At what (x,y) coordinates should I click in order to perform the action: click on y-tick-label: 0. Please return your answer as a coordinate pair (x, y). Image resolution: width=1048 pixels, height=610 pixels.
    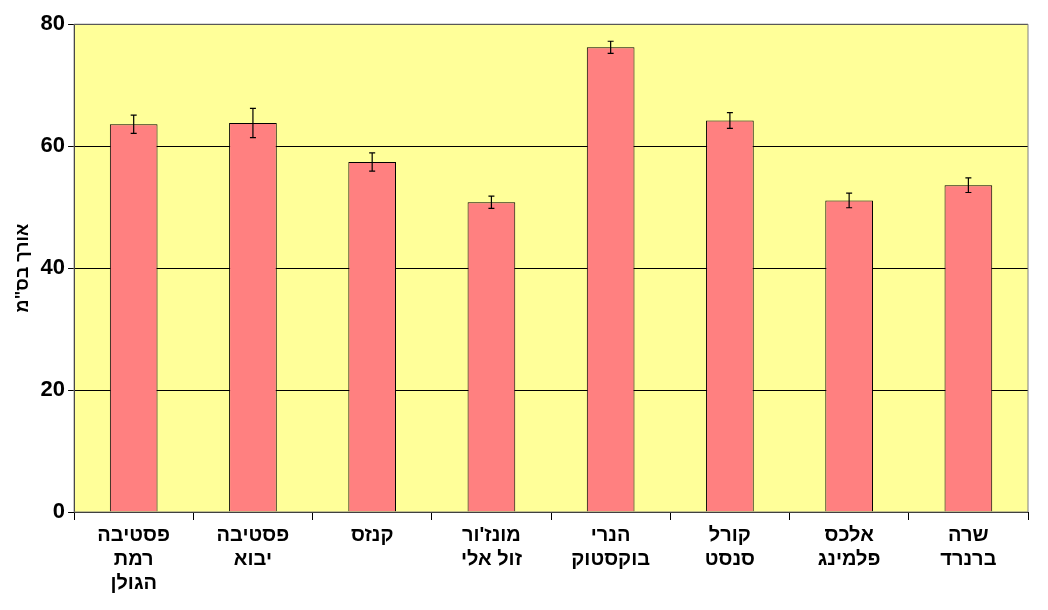
    Looking at the image, I should click on (59, 511).